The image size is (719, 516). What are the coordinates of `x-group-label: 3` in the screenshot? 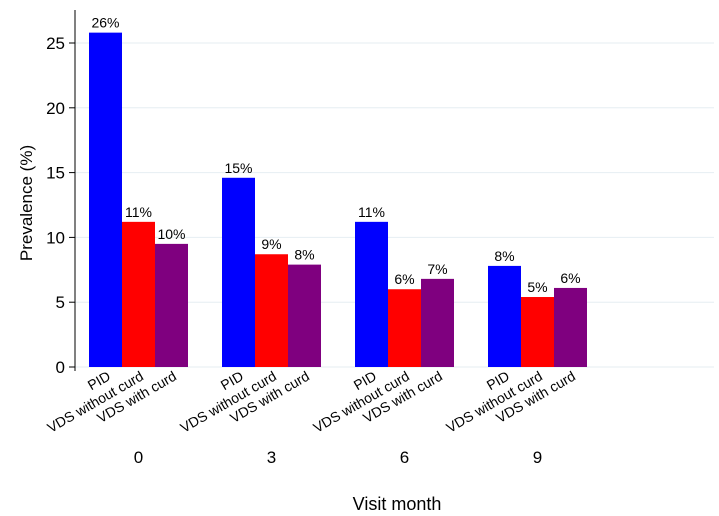 It's located at (271, 457).